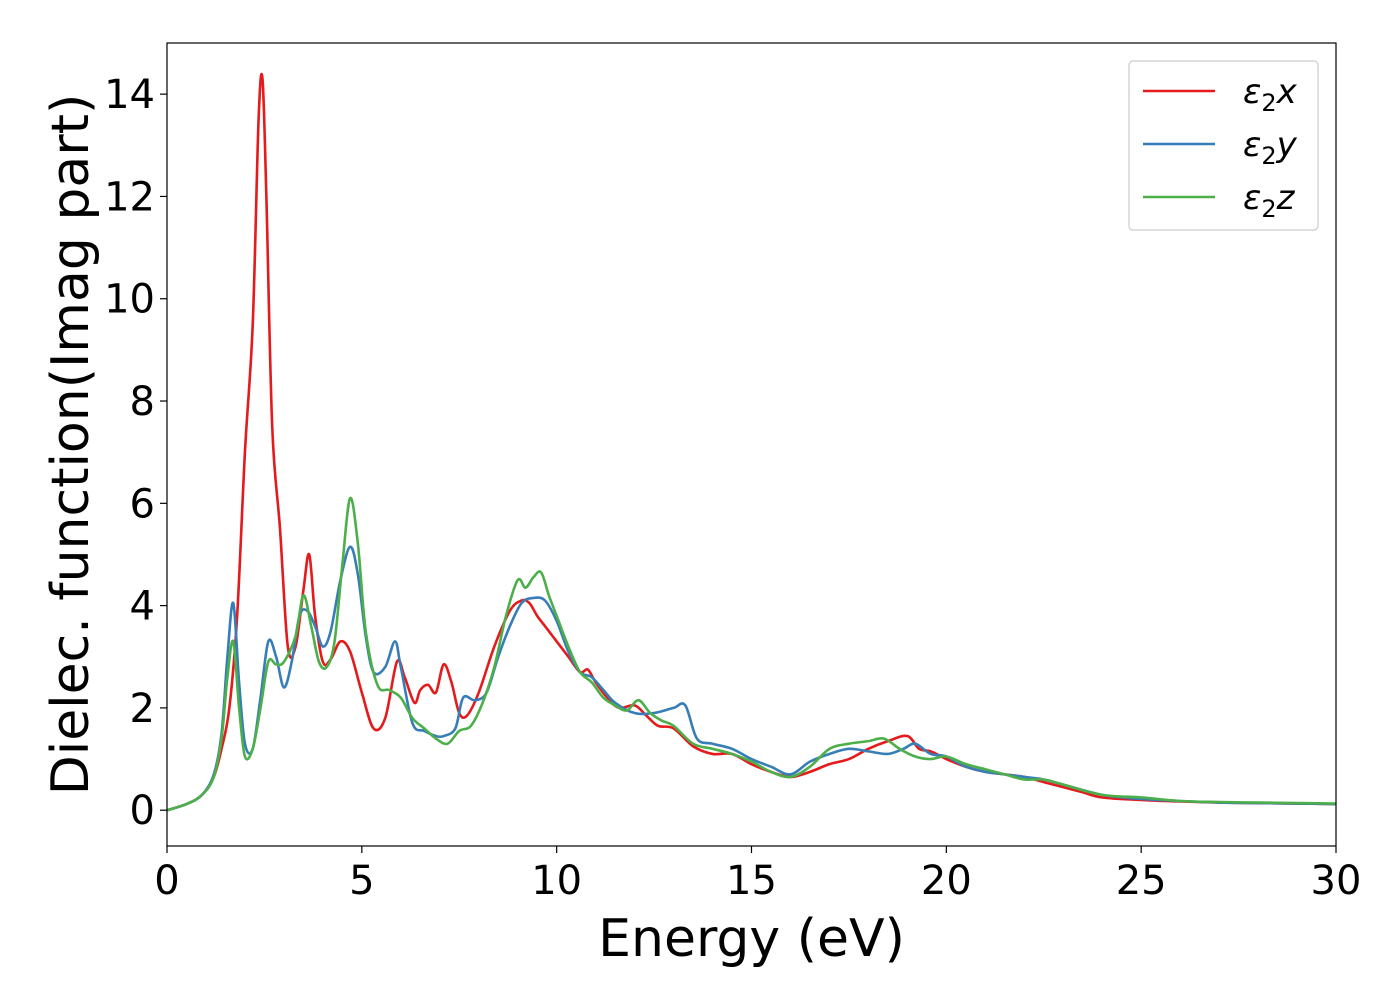 The image size is (1400, 1000). I want to click on legend-label-x: ε2x, so click(1270, 94).